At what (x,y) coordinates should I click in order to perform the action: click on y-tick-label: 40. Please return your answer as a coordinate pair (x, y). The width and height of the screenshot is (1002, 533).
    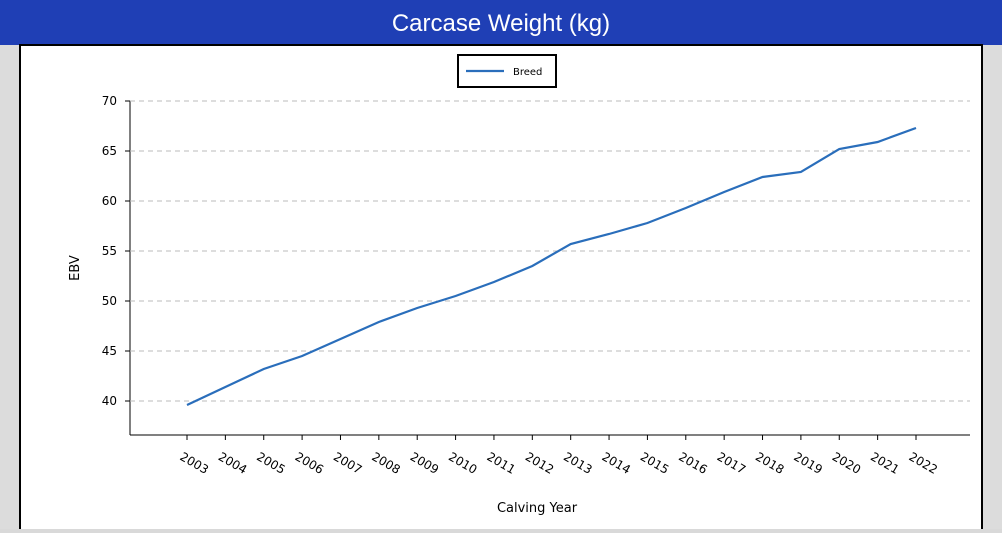
    Looking at the image, I should click on (109, 401).